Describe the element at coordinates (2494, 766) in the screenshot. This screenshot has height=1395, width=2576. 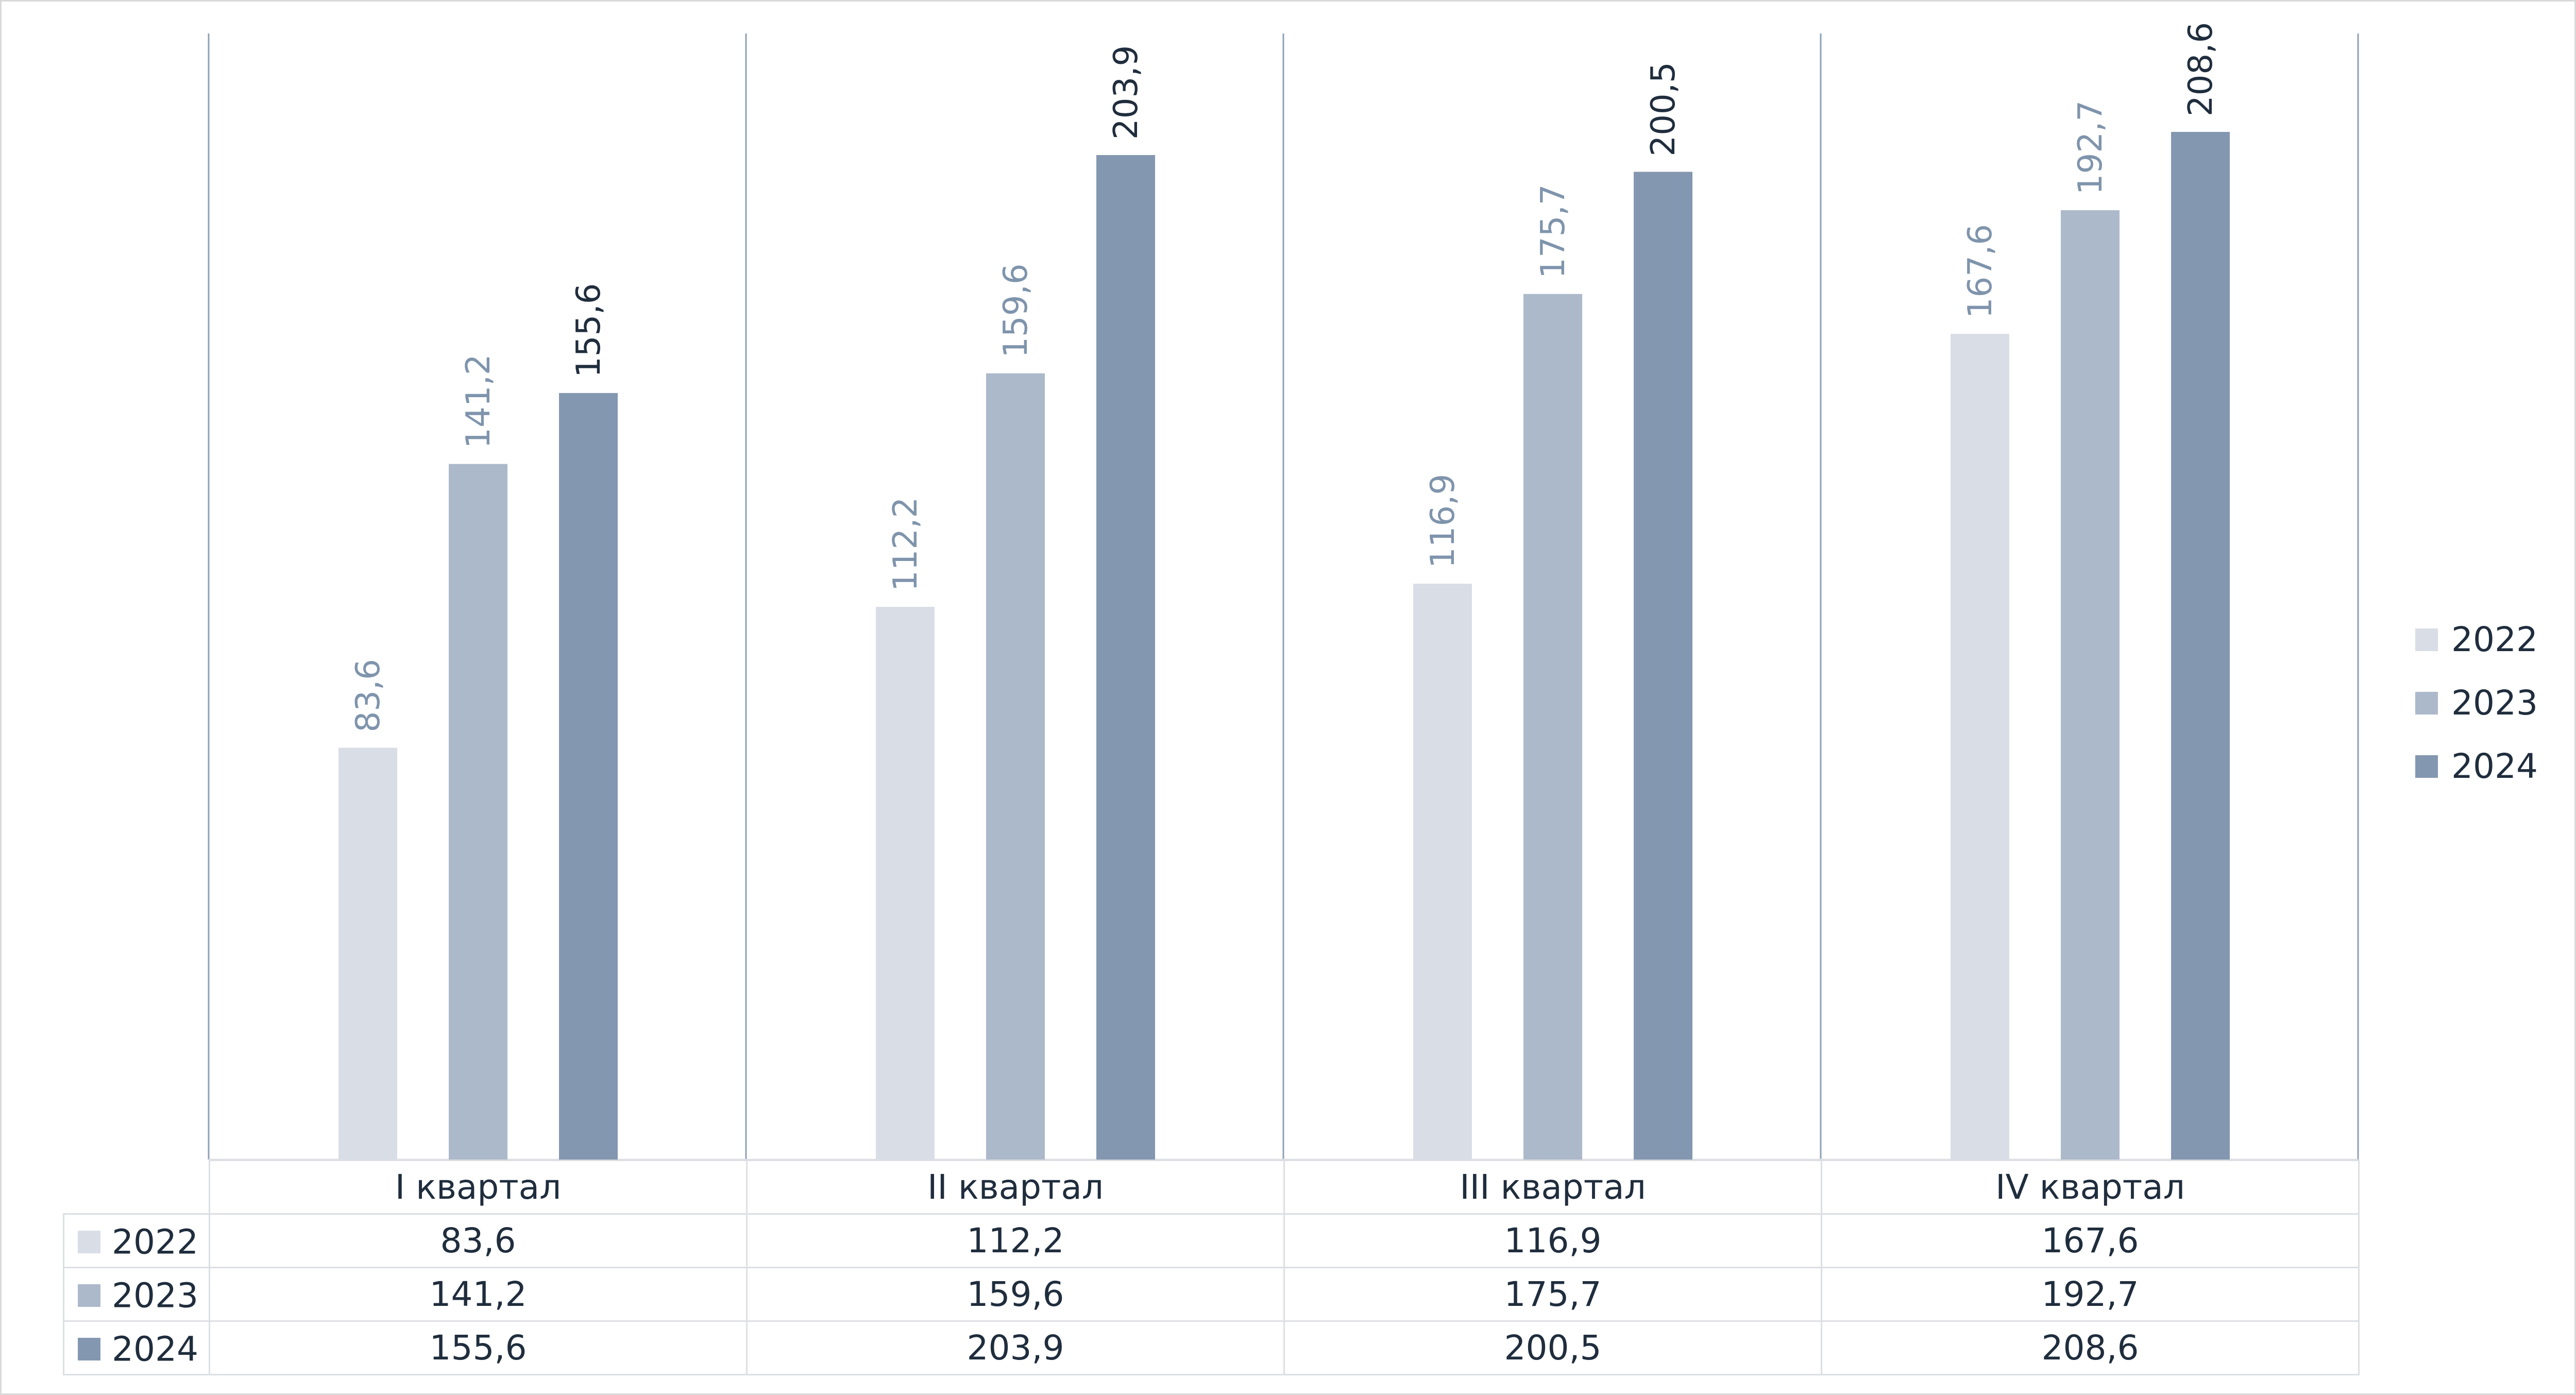
I see `legend-label: 2024` at that location.